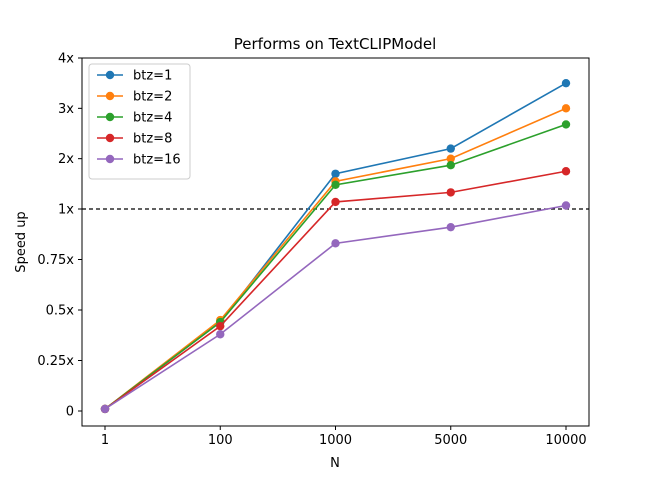  What do you see at coordinates (110, 96) in the screenshot?
I see `legend-swatch-marker-btz=2` at bounding box center [110, 96].